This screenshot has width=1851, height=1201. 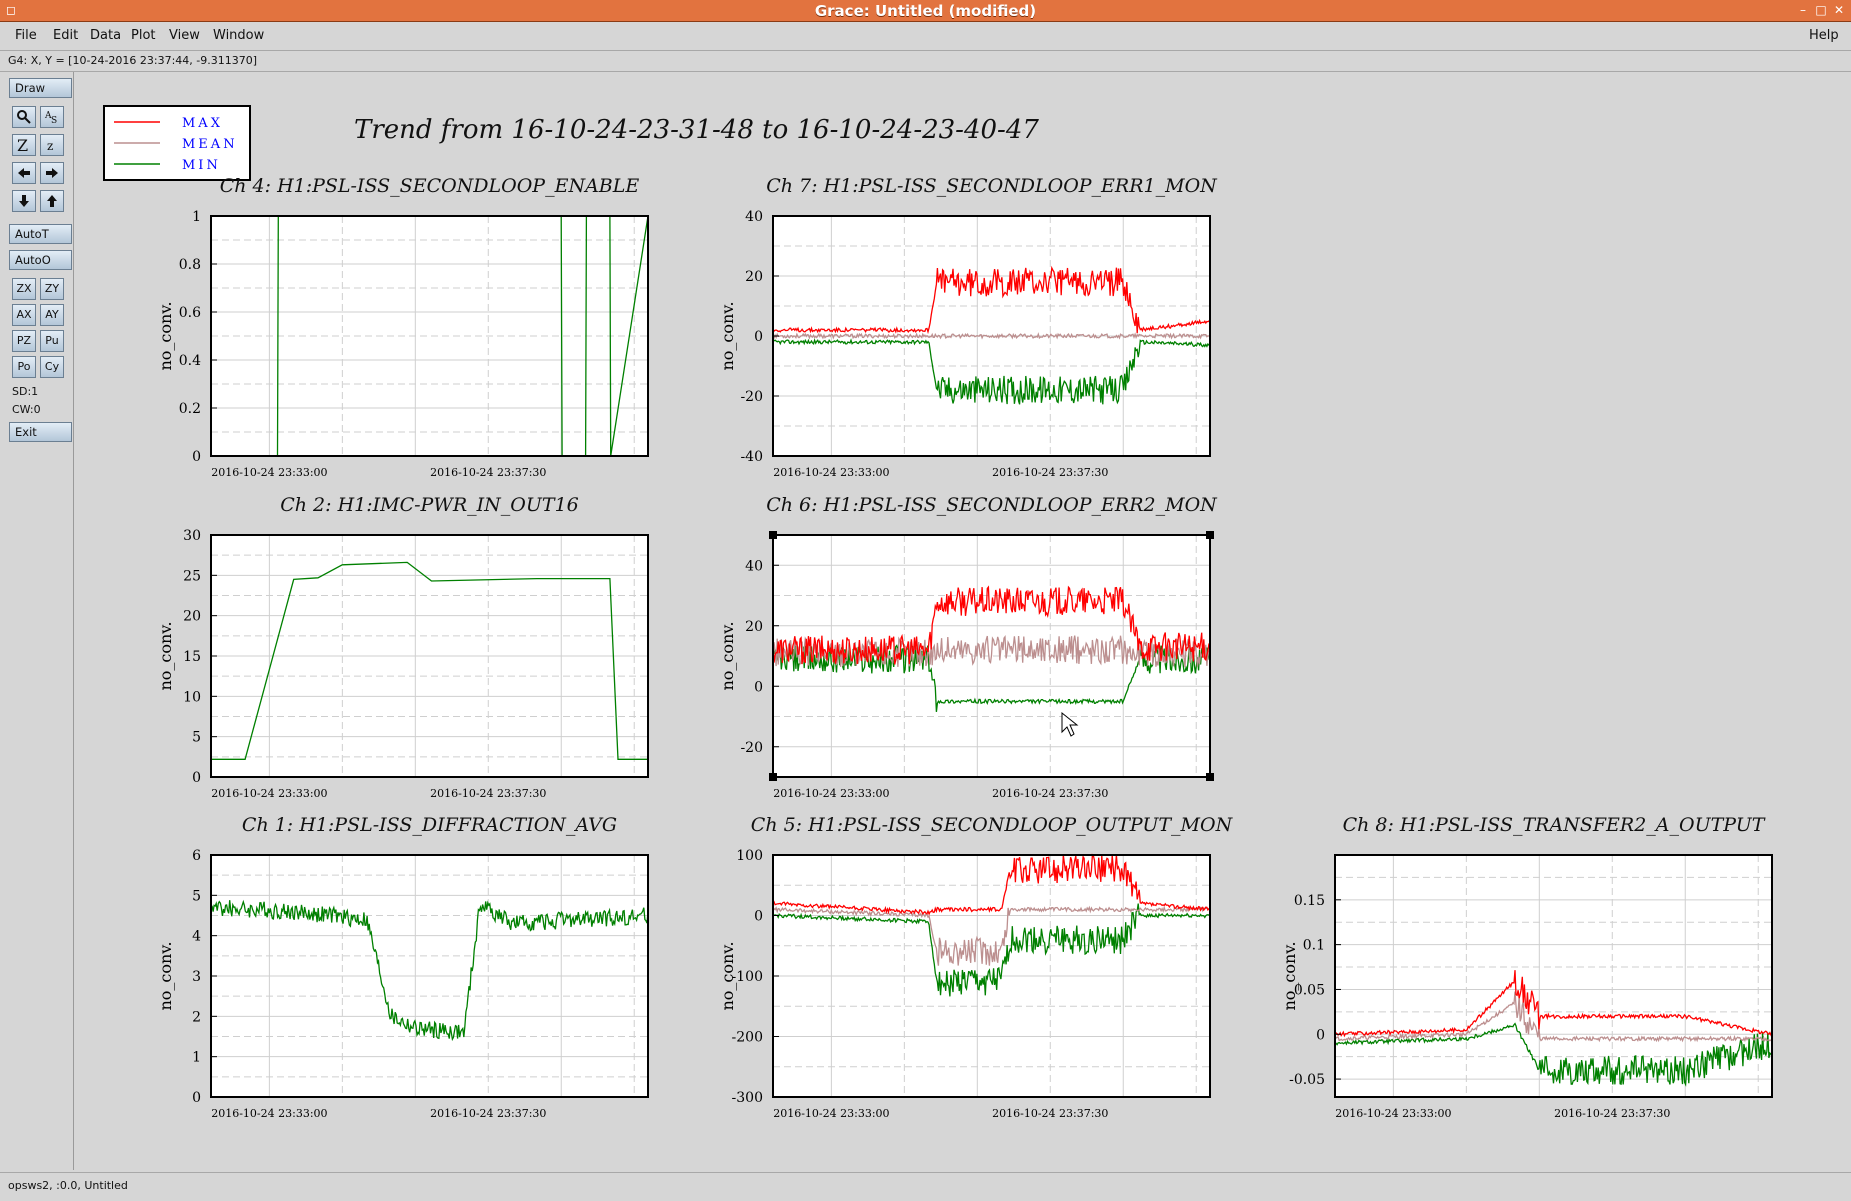 I want to click on legend-max-label: MAX, so click(x=202, y=123).